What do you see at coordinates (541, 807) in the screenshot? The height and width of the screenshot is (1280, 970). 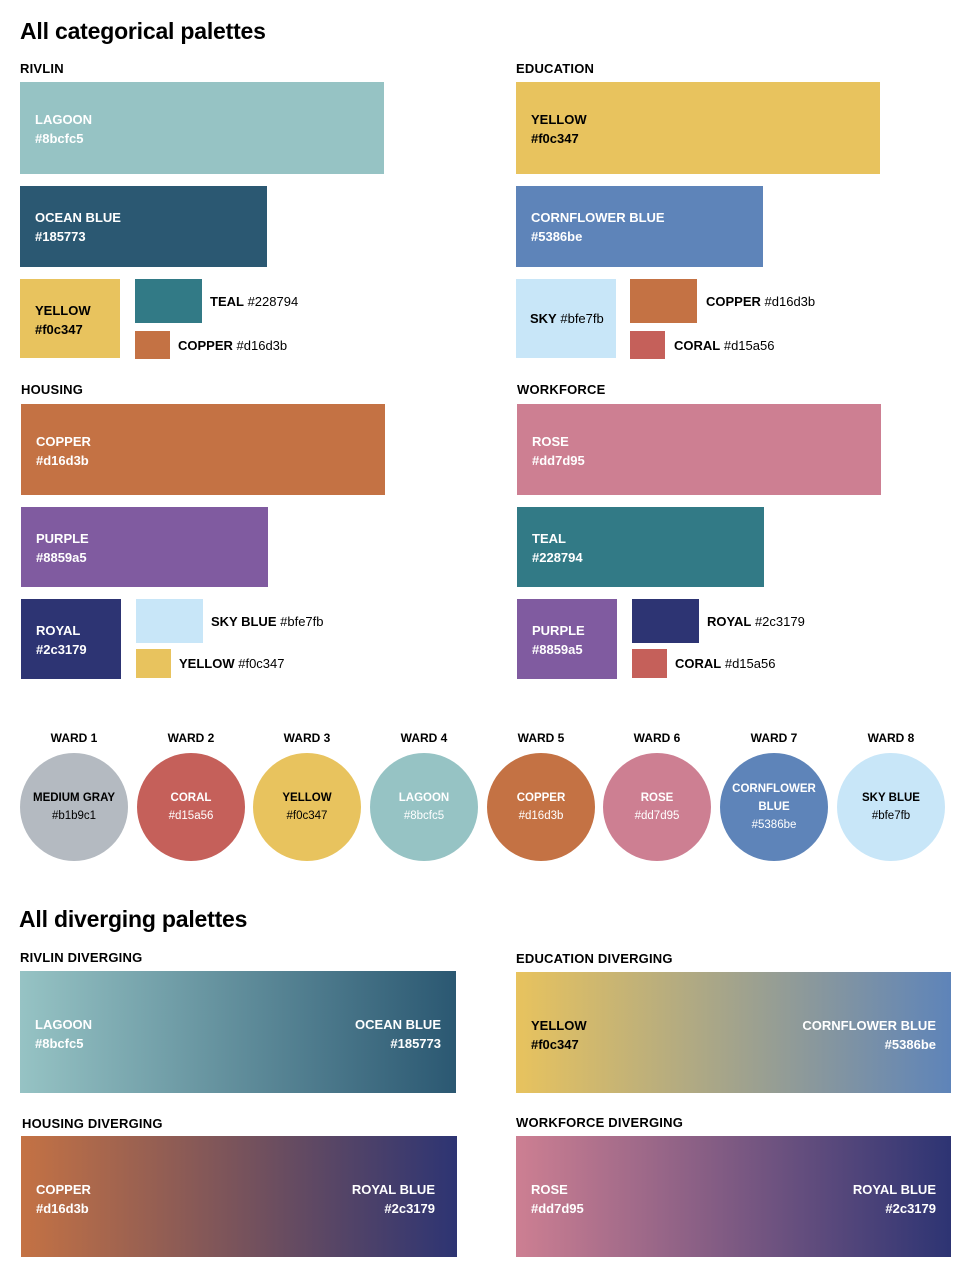 I see `ward-circle: COPPER #d16d3b` at bounding box center [541, 807].